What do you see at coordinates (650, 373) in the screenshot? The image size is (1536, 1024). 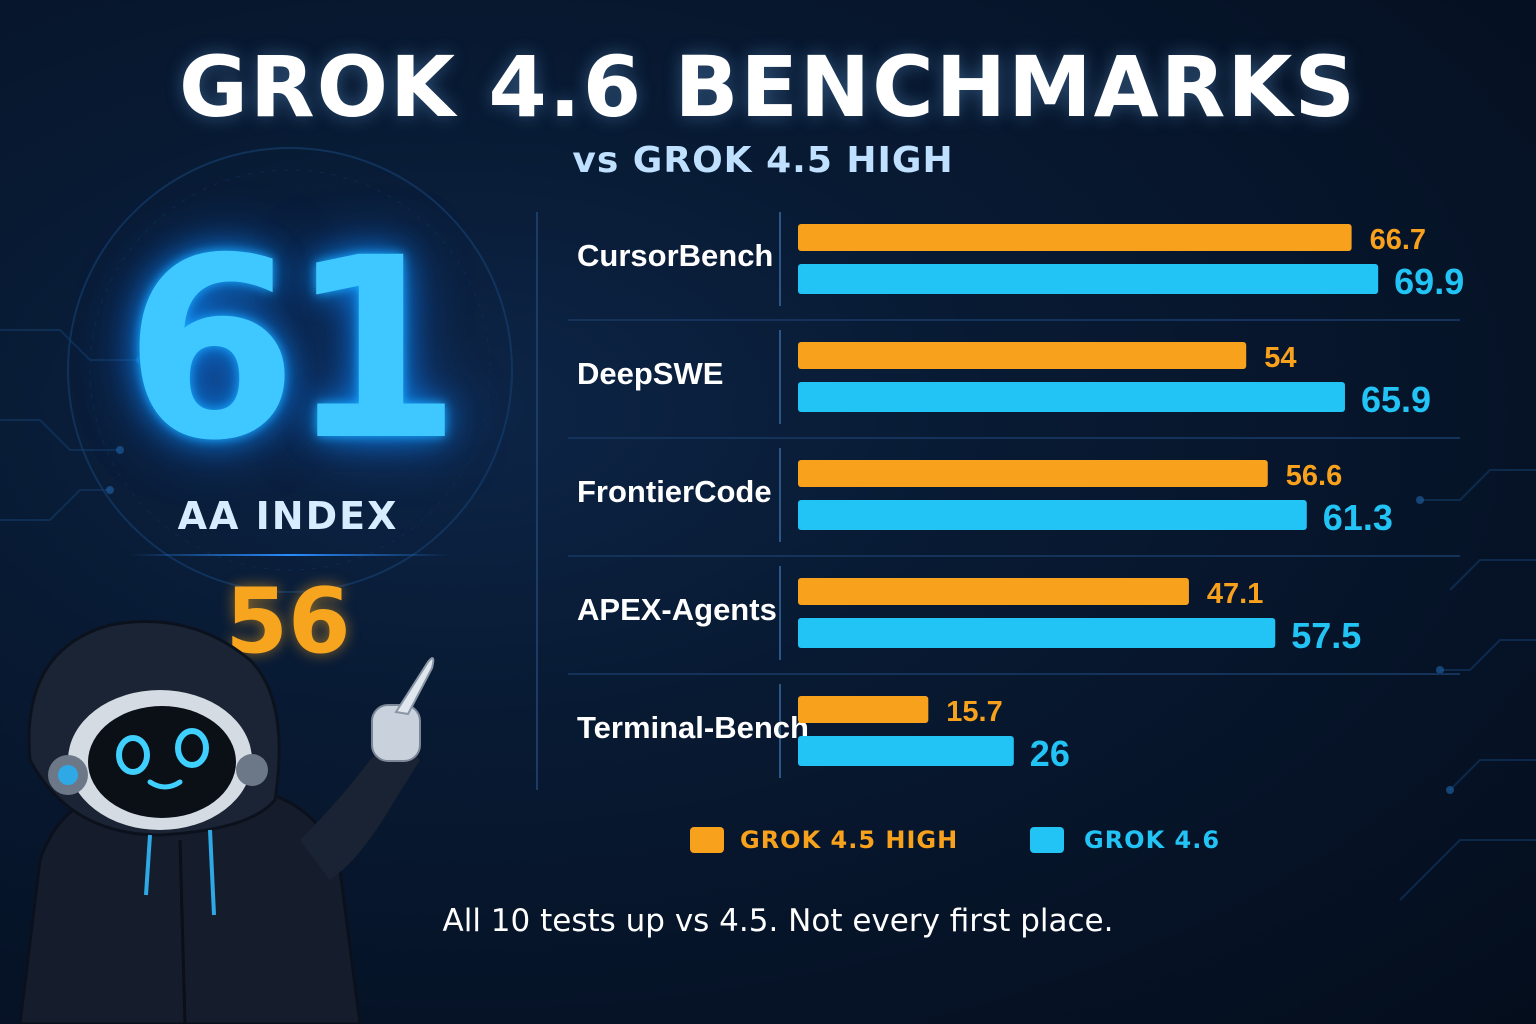 I see `category-label: DeepSWE` at bounding box center [650, 373].